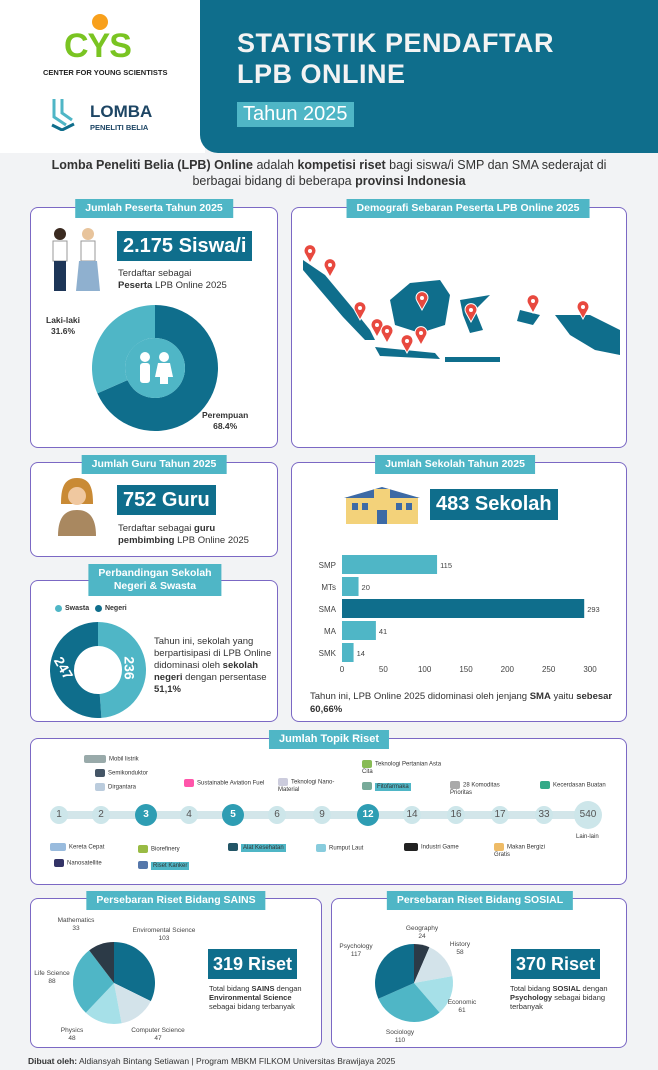 This screenshot has height=1070, width=658. I want to click on female-label: Perempuan 68.4%, so click(225, 421).